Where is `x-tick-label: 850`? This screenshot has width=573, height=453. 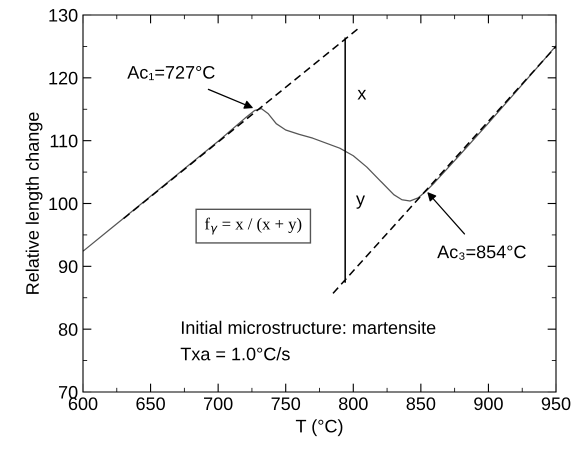
x-tick-label: 850 is located at coordinates (421, 403).